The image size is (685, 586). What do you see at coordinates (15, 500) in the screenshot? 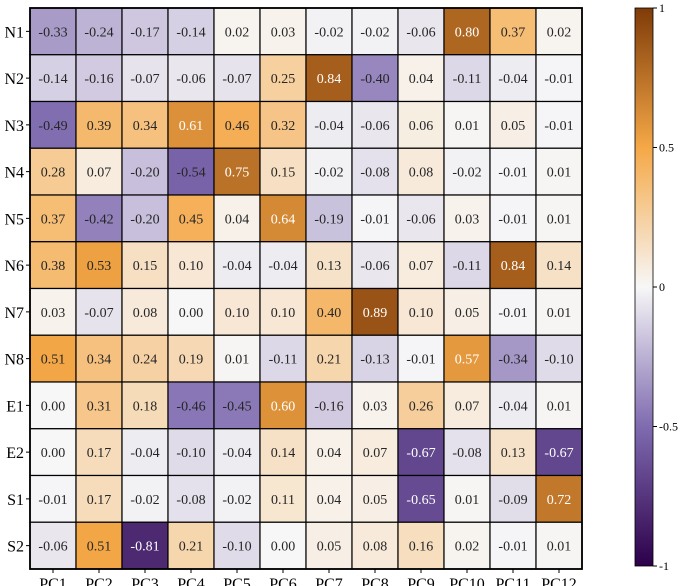
I see `row-label: S1` at bounding box center [15, 500].